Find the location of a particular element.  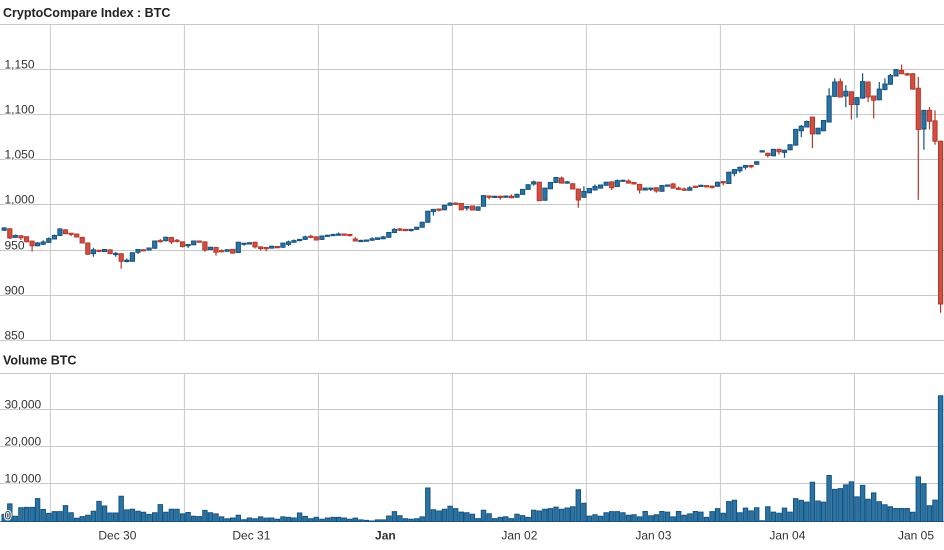

svg-text: 1,000 is located at coordinates (20, 200).